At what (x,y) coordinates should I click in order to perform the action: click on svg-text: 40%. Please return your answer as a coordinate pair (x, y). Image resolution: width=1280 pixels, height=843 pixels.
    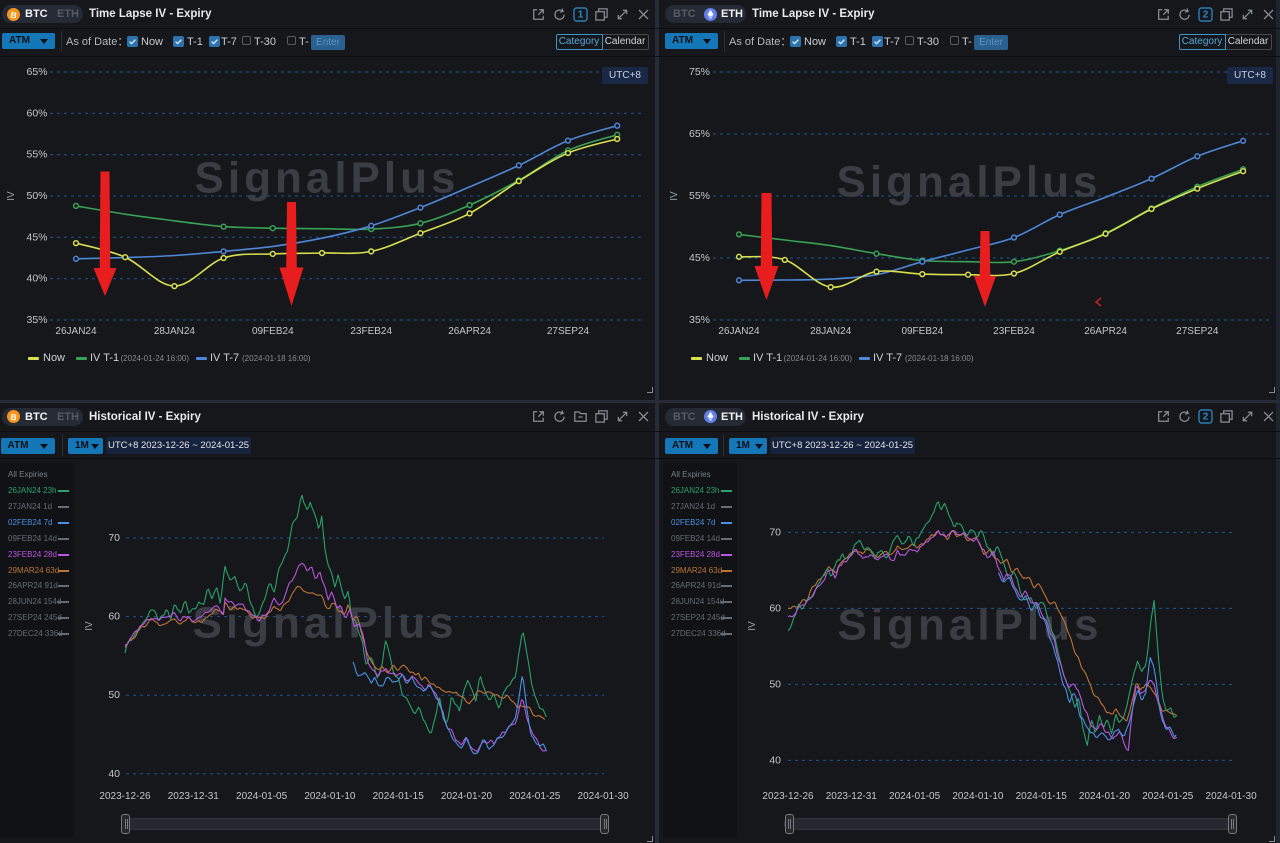
    Looking at the image, I should click on (36, 279).